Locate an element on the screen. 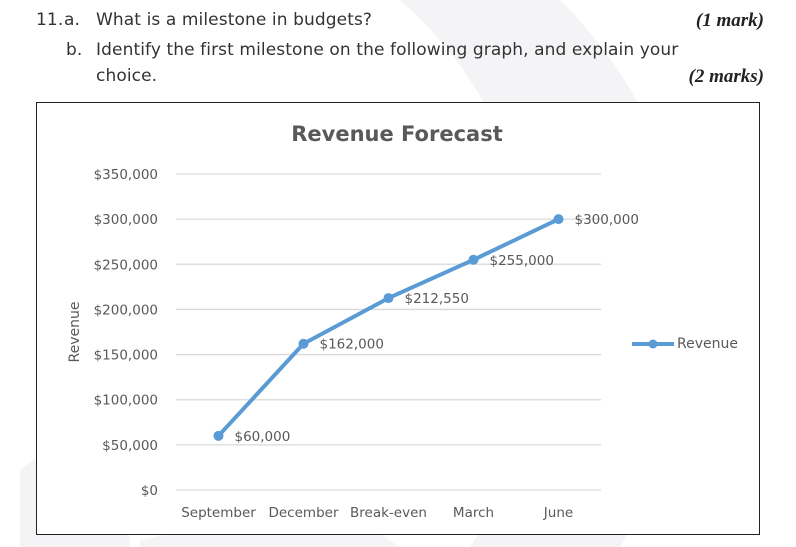  part-a-label: a. is located at coordinates (72, 20).